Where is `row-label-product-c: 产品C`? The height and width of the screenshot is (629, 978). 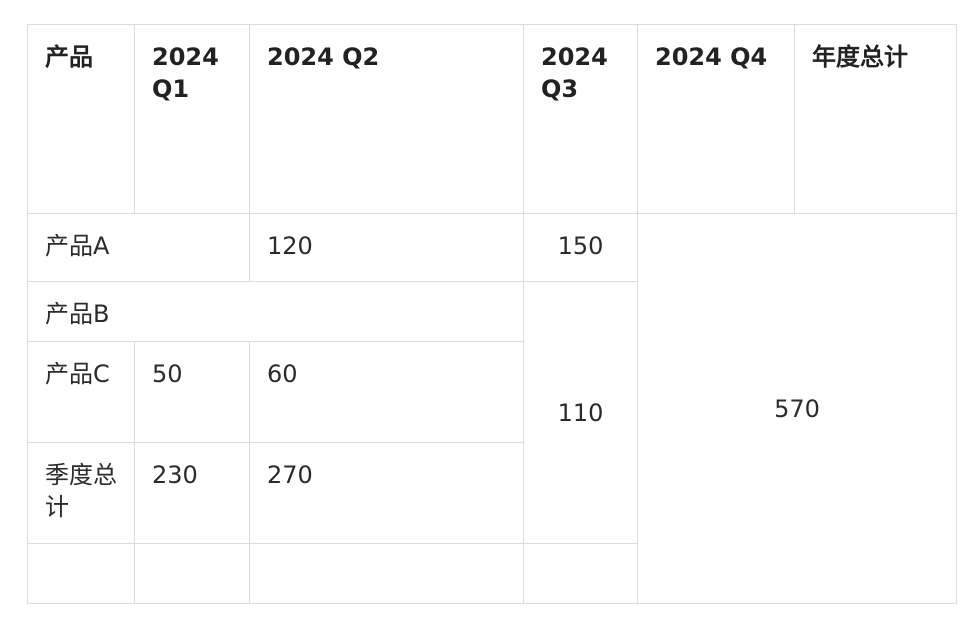 row-label-product-c: 产品C is located at coordinates (81, 392).